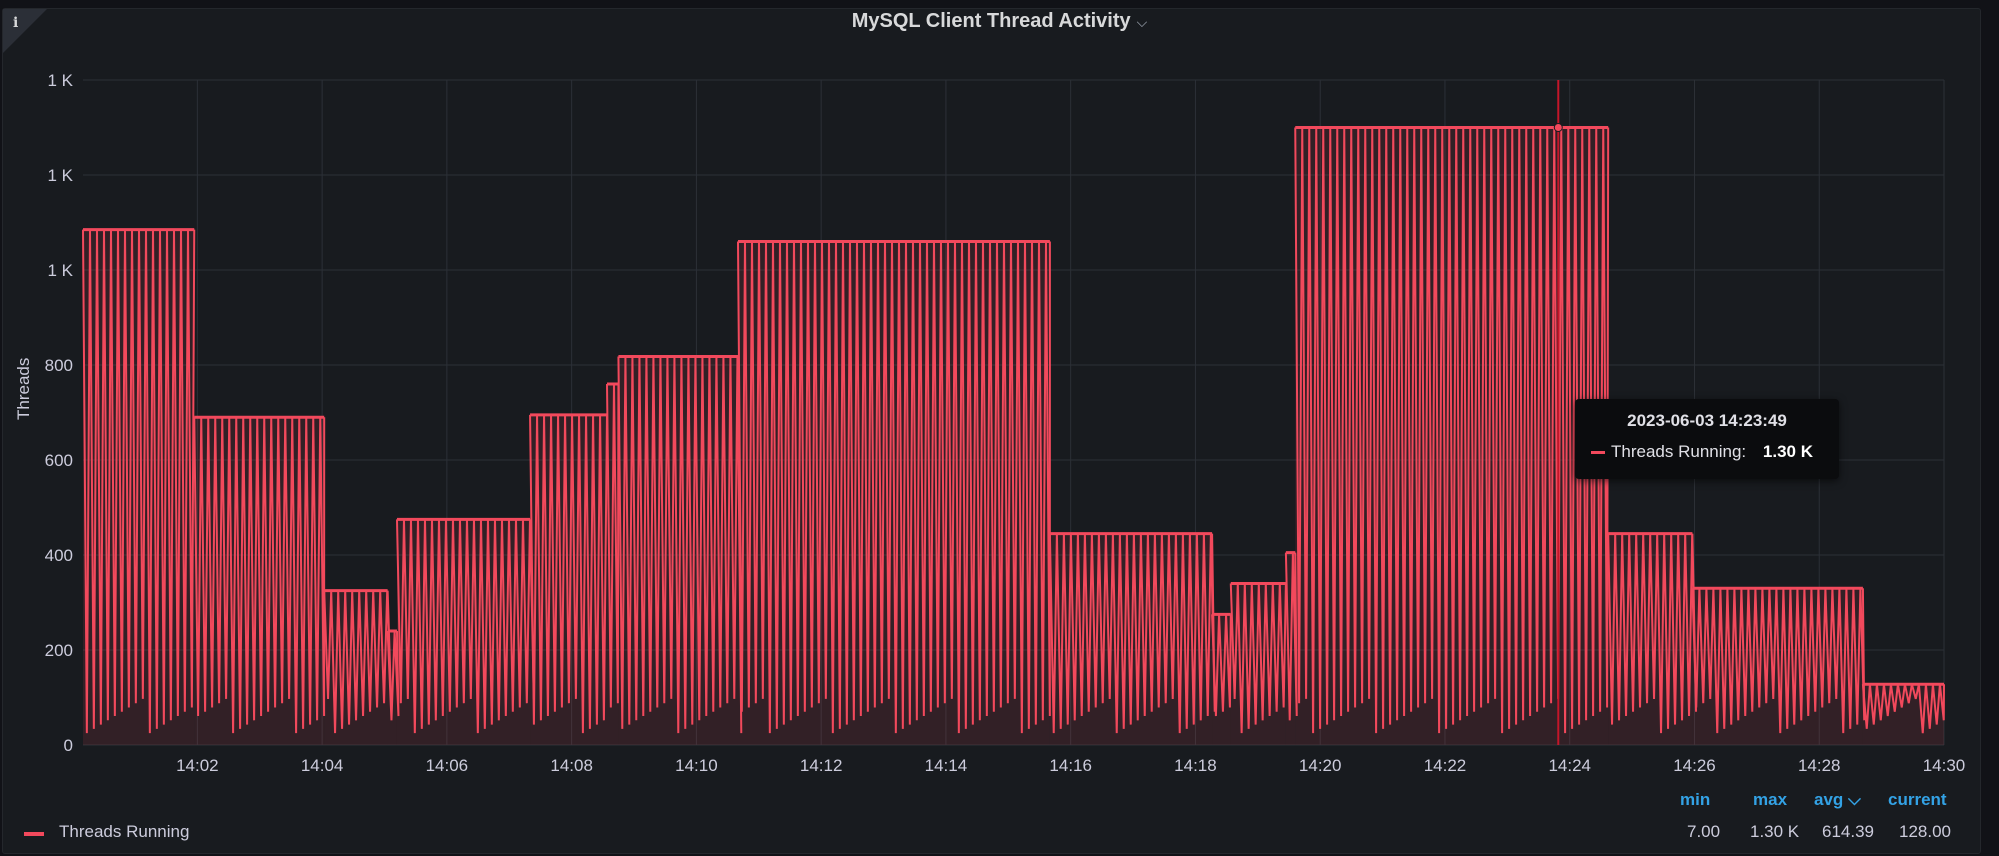 Image resolution: width=1999 pixels, height=856 pixels. What do you see at coordinates (1195, 765) in the screenshot?
I see `x-tick-label: 14:18` at bounding box center [1195, 765].